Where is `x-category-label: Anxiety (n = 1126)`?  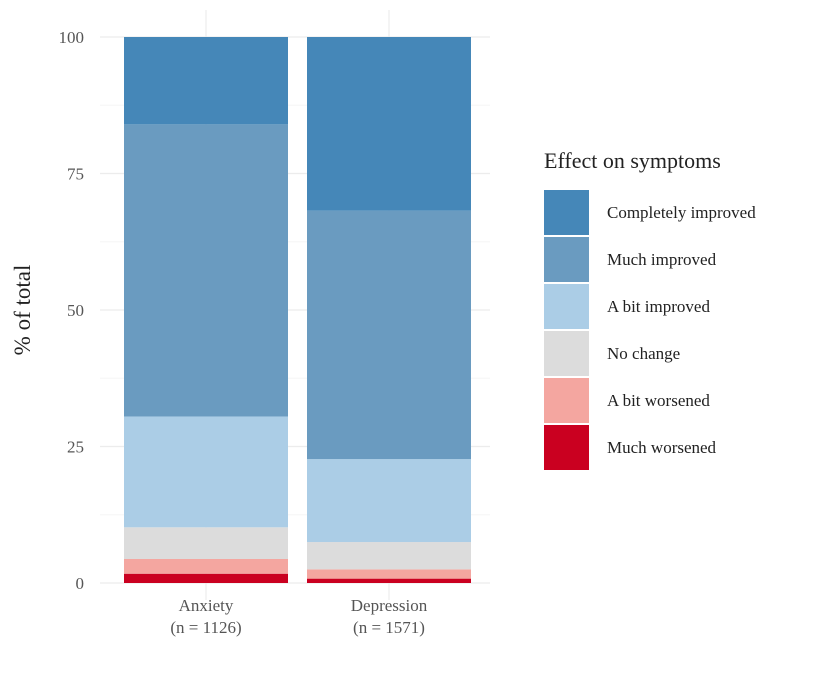 x-category-label: Anxiety (n = 1126) is located at coordinates (205, 616).